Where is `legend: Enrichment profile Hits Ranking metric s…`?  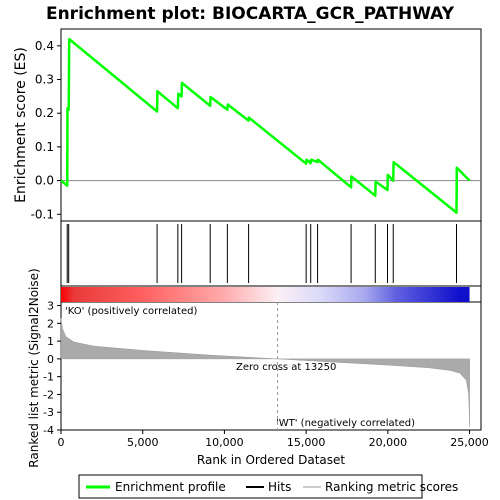
legend: Enrichment profile Hits Ranking metric s… is located at coordinates (268, 486).